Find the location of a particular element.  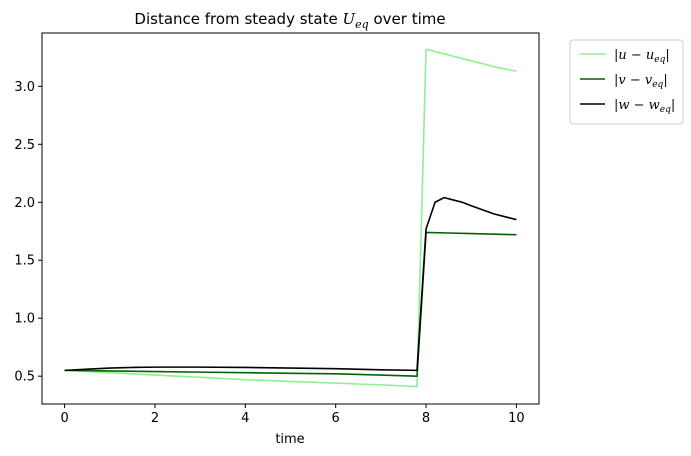

x-tick-label: 6 is located at coordinates (336, 418).